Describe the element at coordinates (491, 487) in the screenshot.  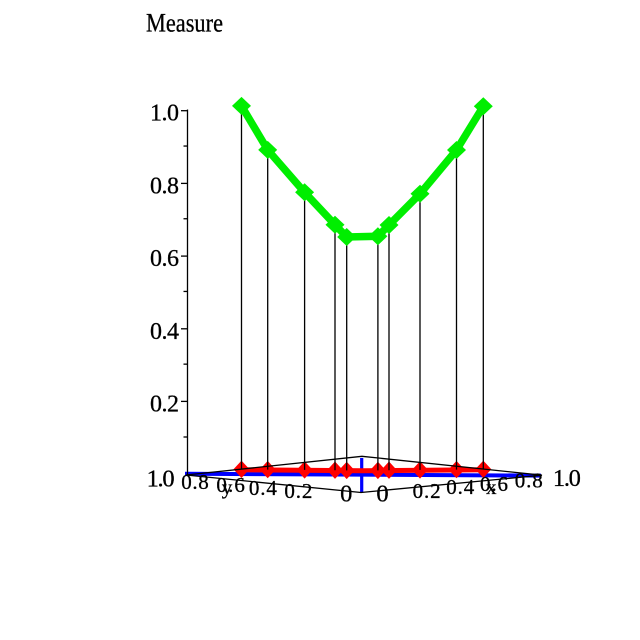
I see `svg-text: x` at that location.